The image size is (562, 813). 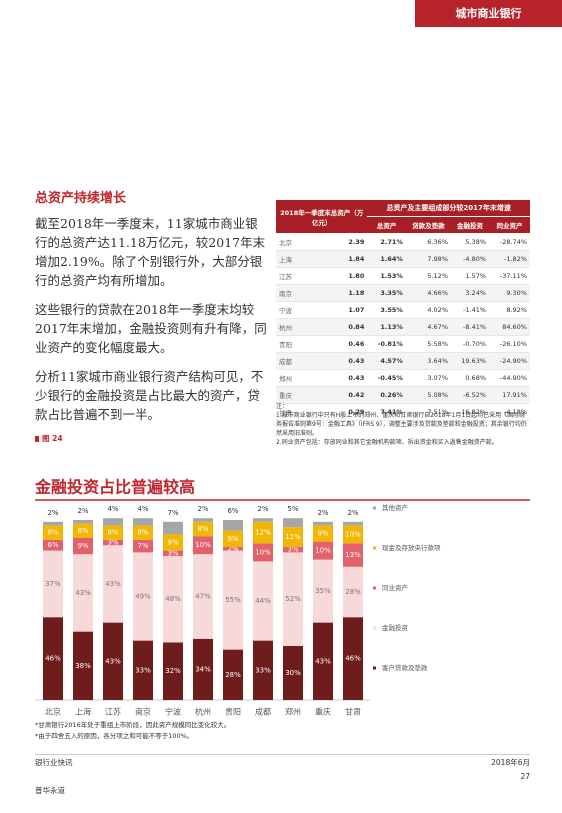 What do you see at coordinates (353, 712) in the screenshot?
I see `x-tick-label: 甘肃` at bounding box center [353, 712].